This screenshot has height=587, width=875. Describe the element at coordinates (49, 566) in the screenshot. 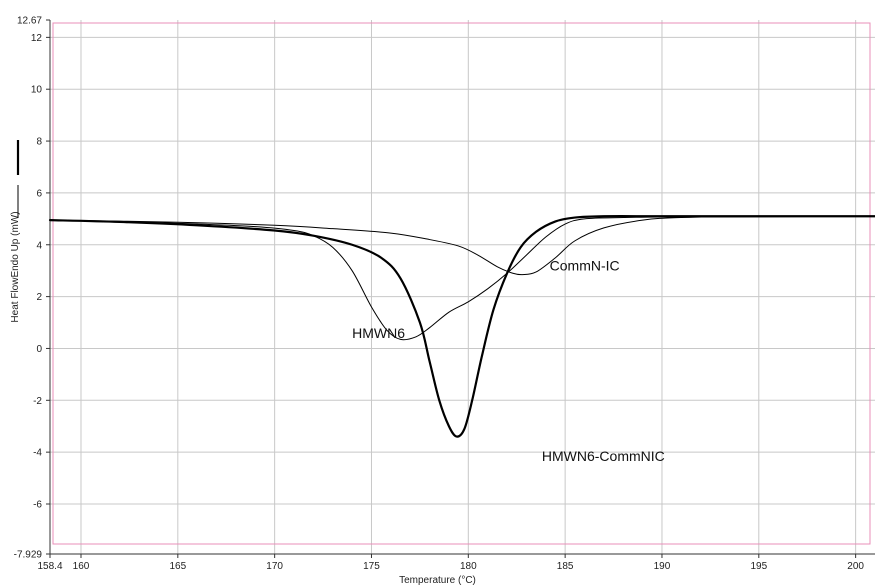

I see `x-tick-label: 158.4` at that location.